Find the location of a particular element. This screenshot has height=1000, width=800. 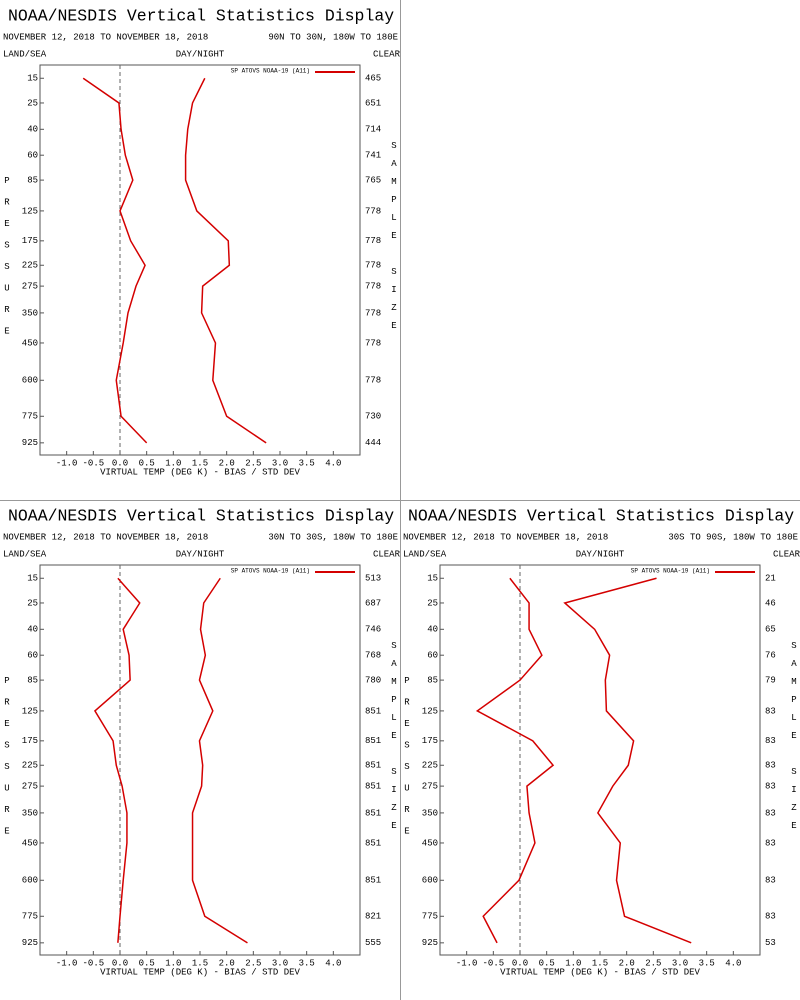

sample-size: 53 is located at coordinates (770, 943).